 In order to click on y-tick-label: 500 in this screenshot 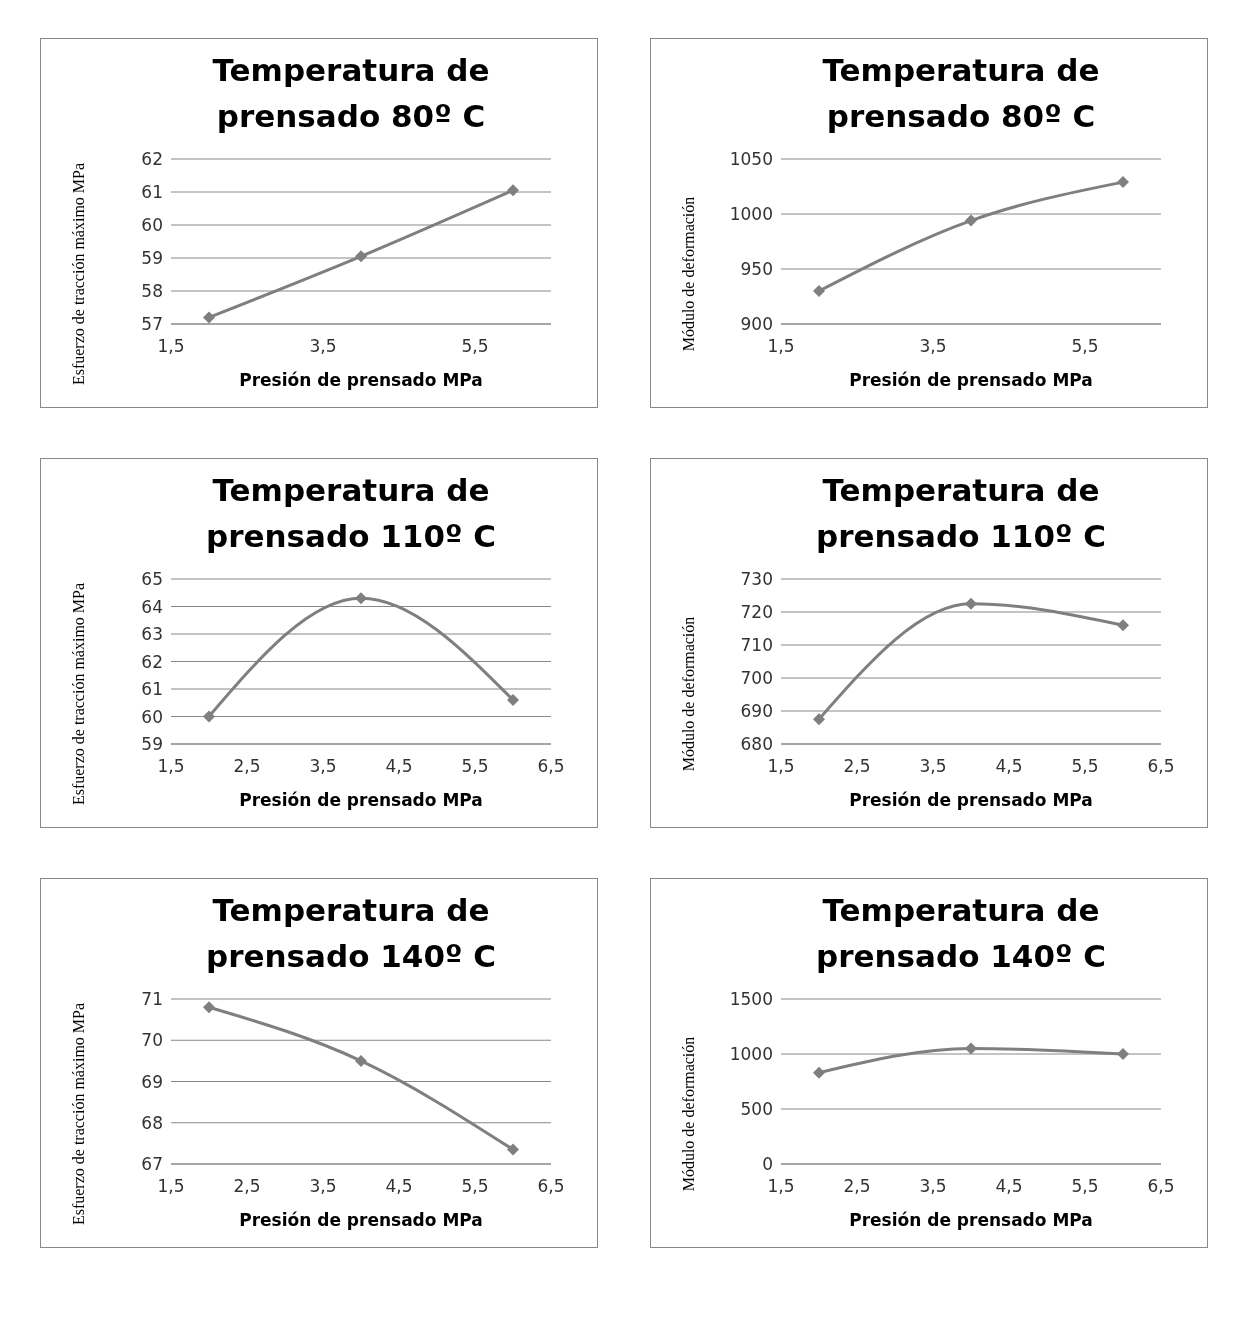, I will do `click(756, 1109)`.